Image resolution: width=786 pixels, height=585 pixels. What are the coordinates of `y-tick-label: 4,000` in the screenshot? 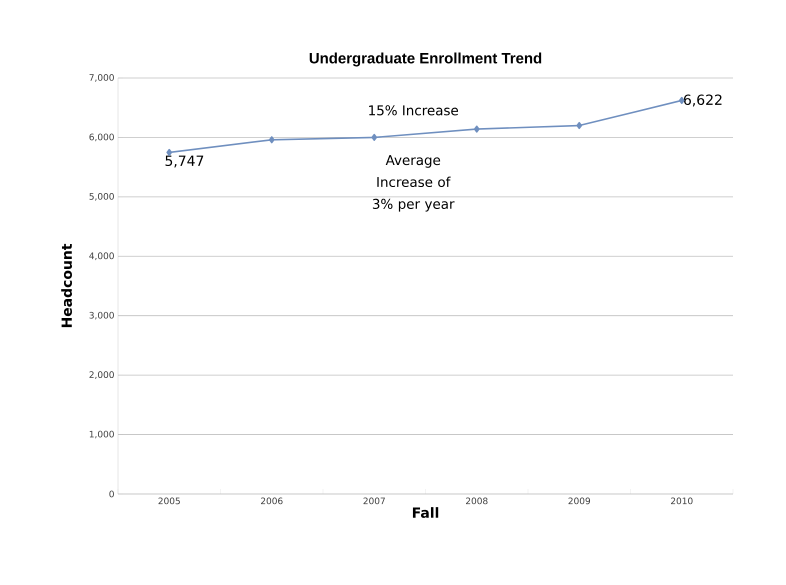 It's located at (101, 256).